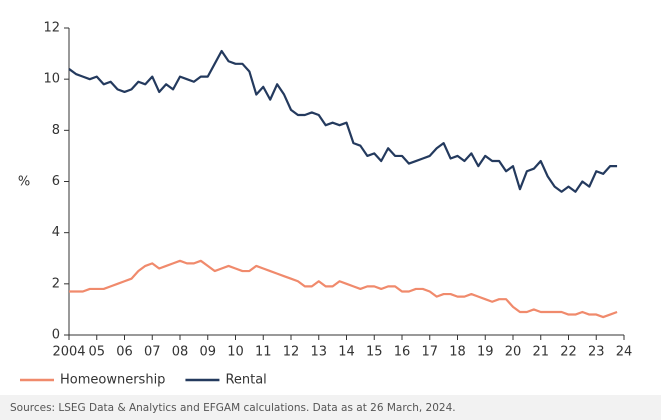  I want to click on x-tick-label: 12, so click(291, 352).